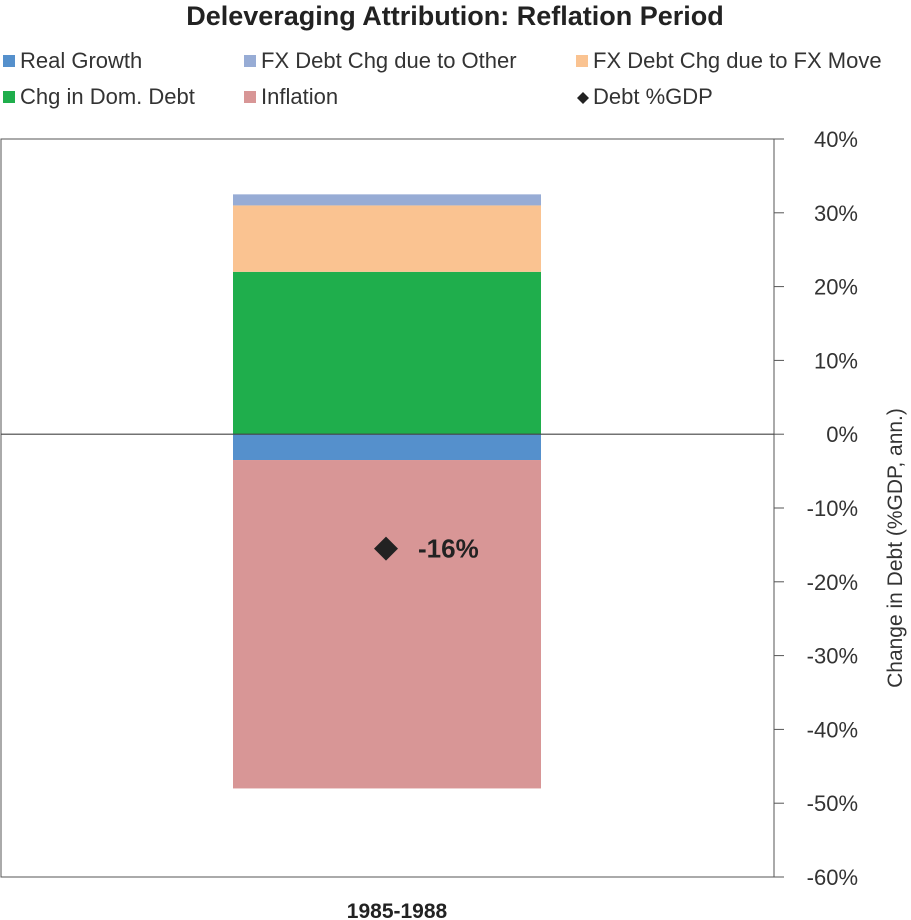 The height and width of the screenshot is (920, 911). I want to click on legend-label: FX Debt Chg due to Other, so click(389, 60).